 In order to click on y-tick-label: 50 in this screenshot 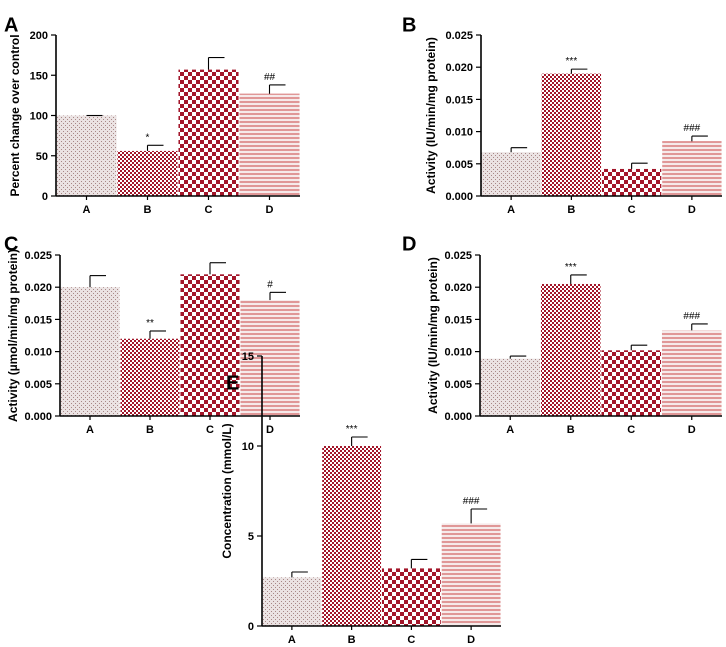, I will do `click(42, 157)`.